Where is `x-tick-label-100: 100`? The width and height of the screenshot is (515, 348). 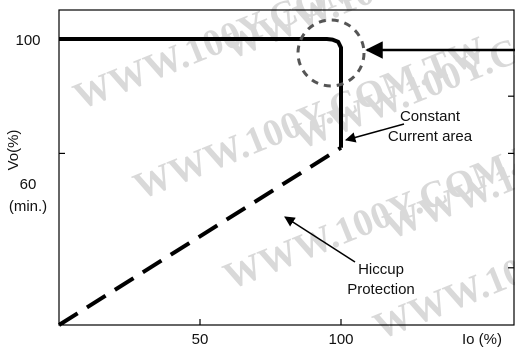 x-tick-label-100: 100 is located at coordinates (340, 339).